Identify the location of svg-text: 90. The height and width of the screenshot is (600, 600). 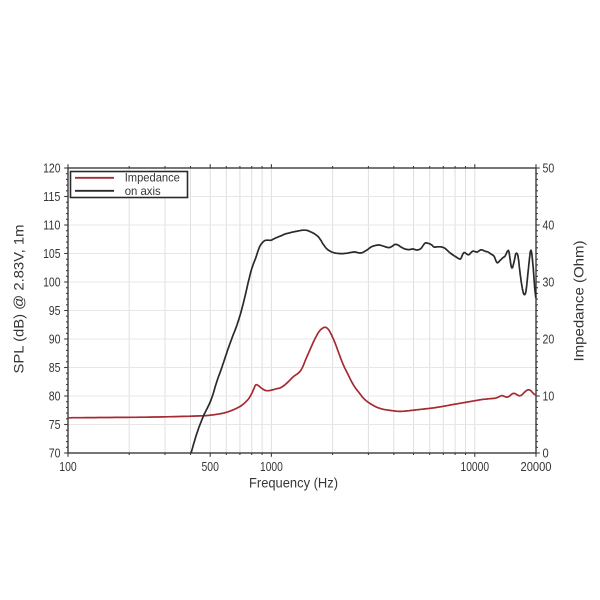
(55, 340).